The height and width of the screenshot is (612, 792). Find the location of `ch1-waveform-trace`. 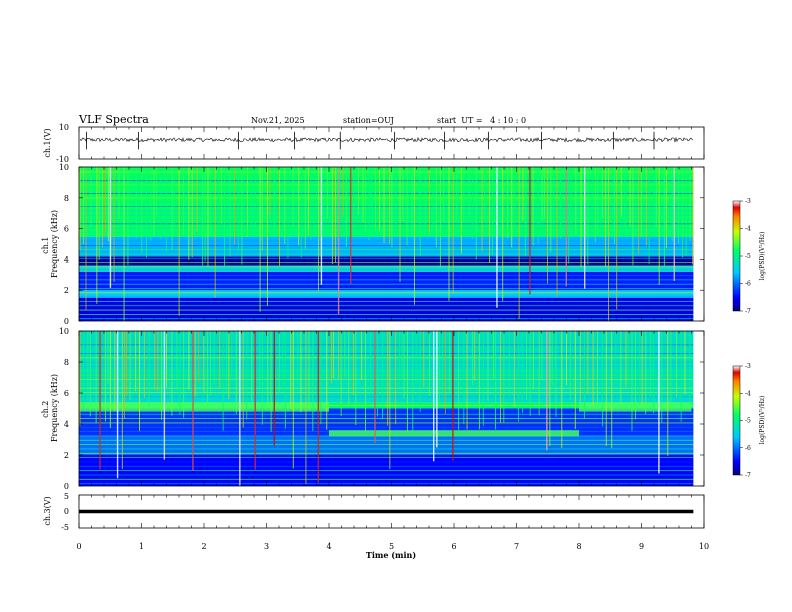

ch1-waveform-trace is located at coordinates (386, 139).